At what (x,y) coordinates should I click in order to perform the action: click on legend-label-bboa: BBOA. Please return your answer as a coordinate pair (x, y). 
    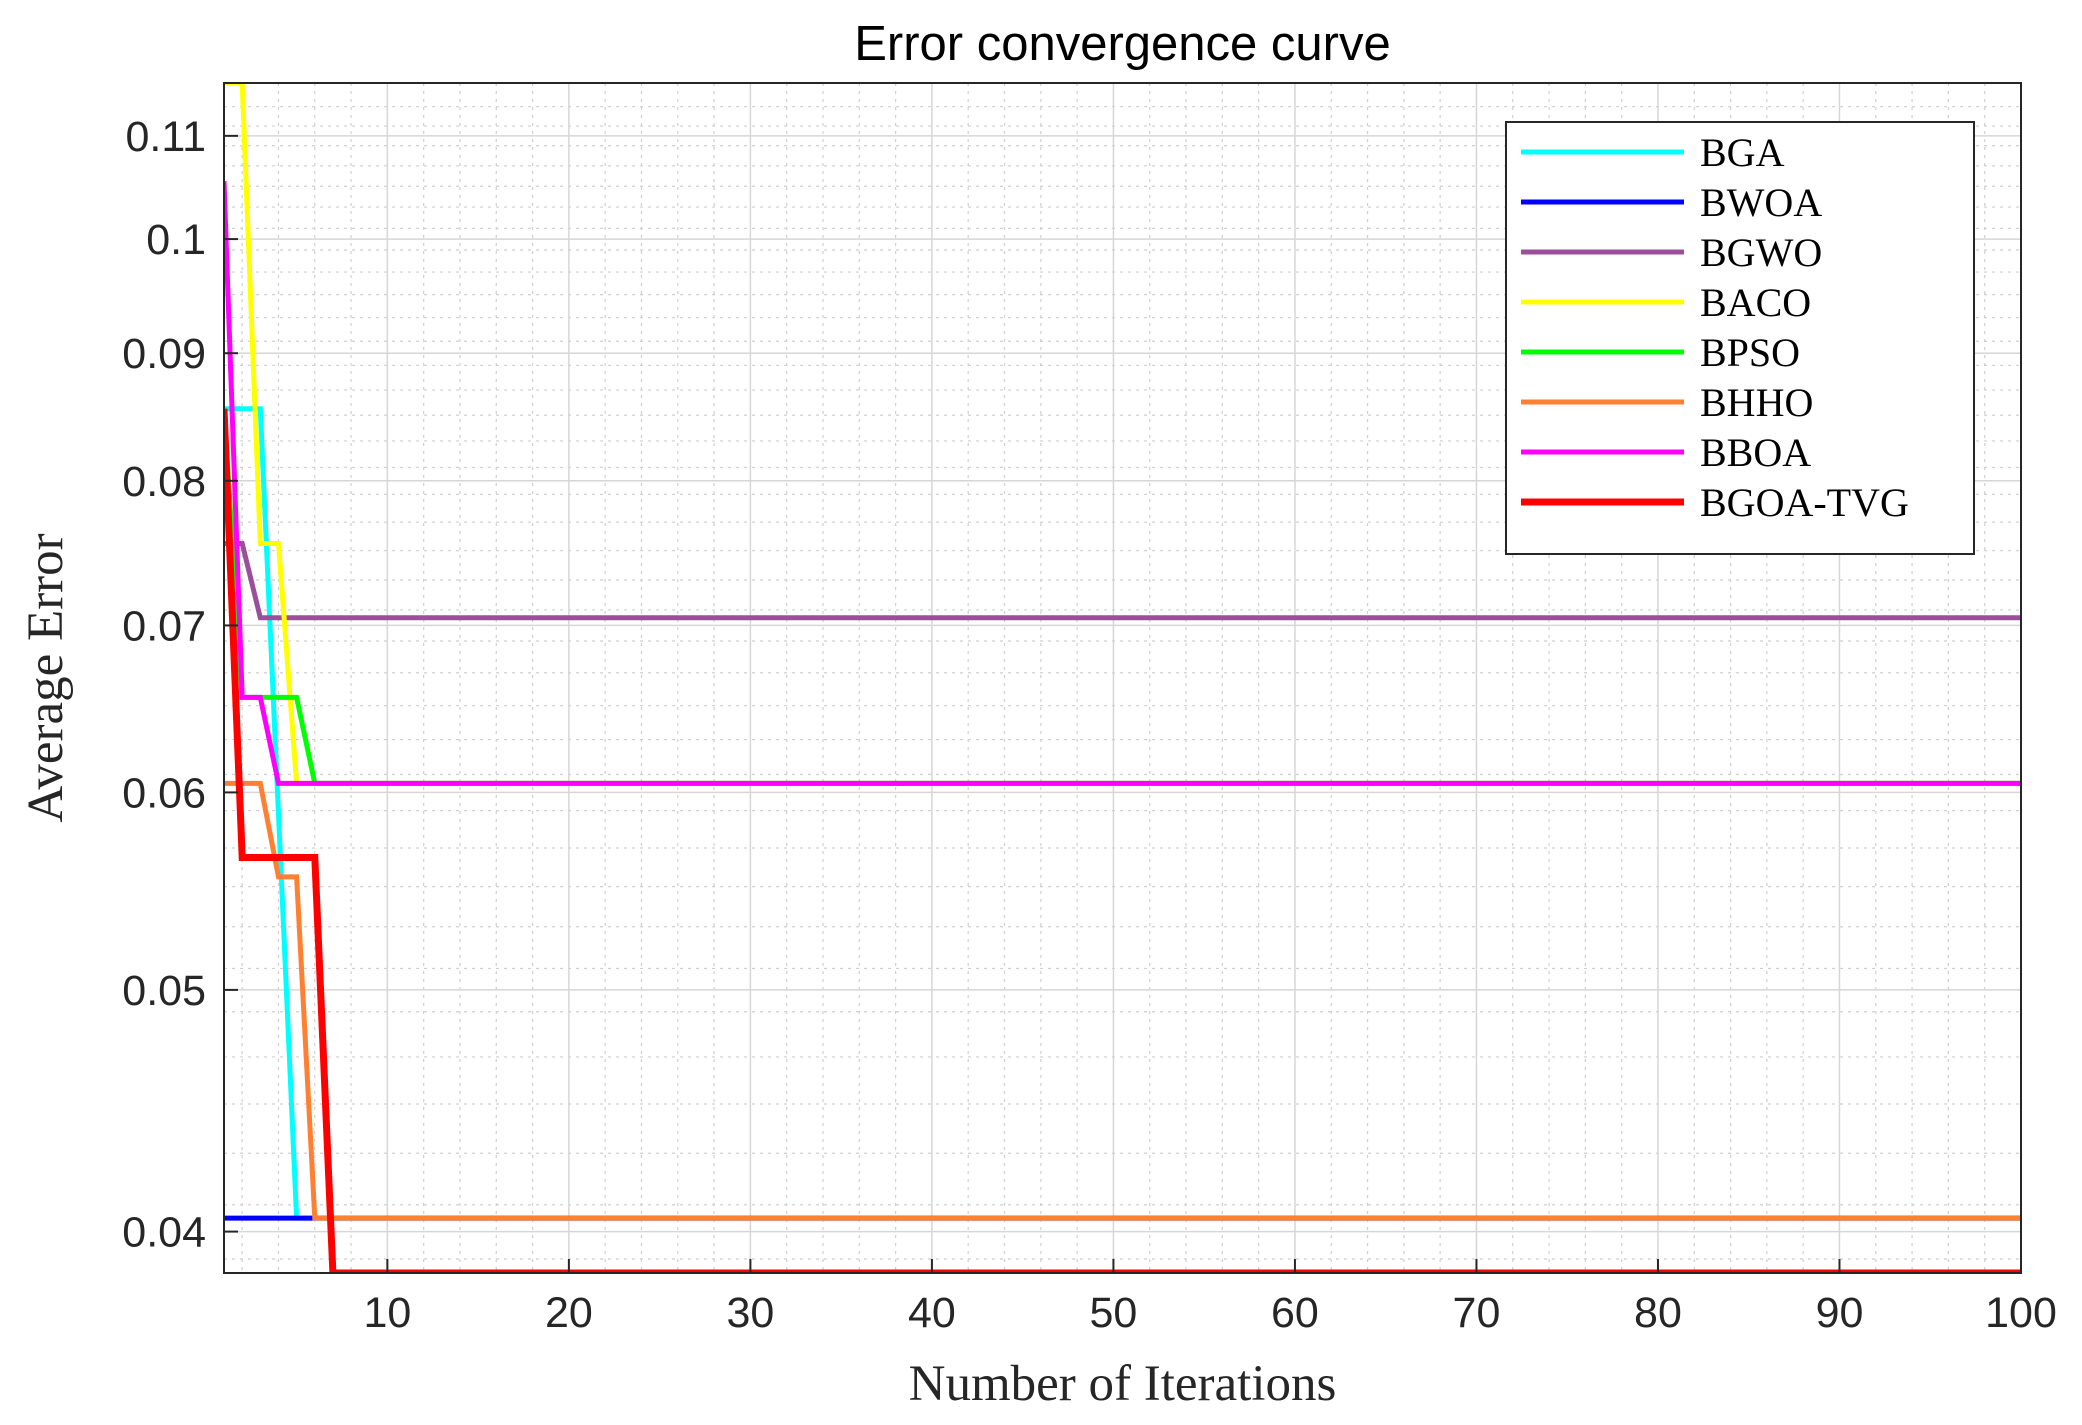
    Looking at the image, I should click on (1755, 452).